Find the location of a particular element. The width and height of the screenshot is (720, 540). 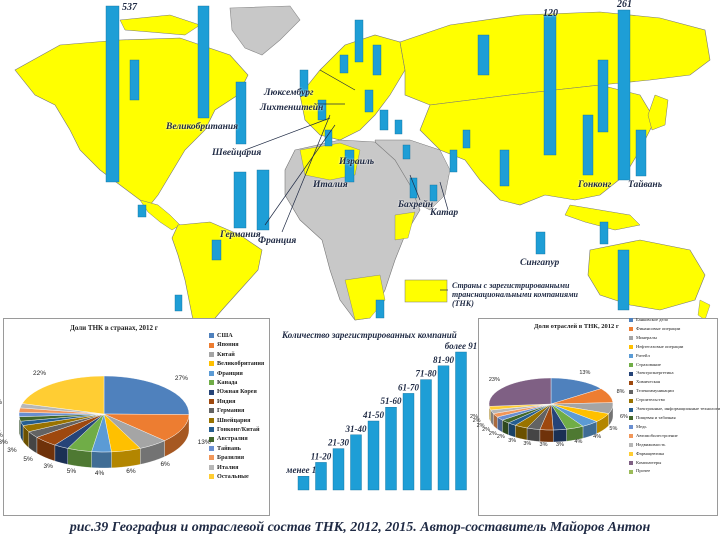

left-legend-item: Гонконг/Китай is located at coordinates (236, 429).